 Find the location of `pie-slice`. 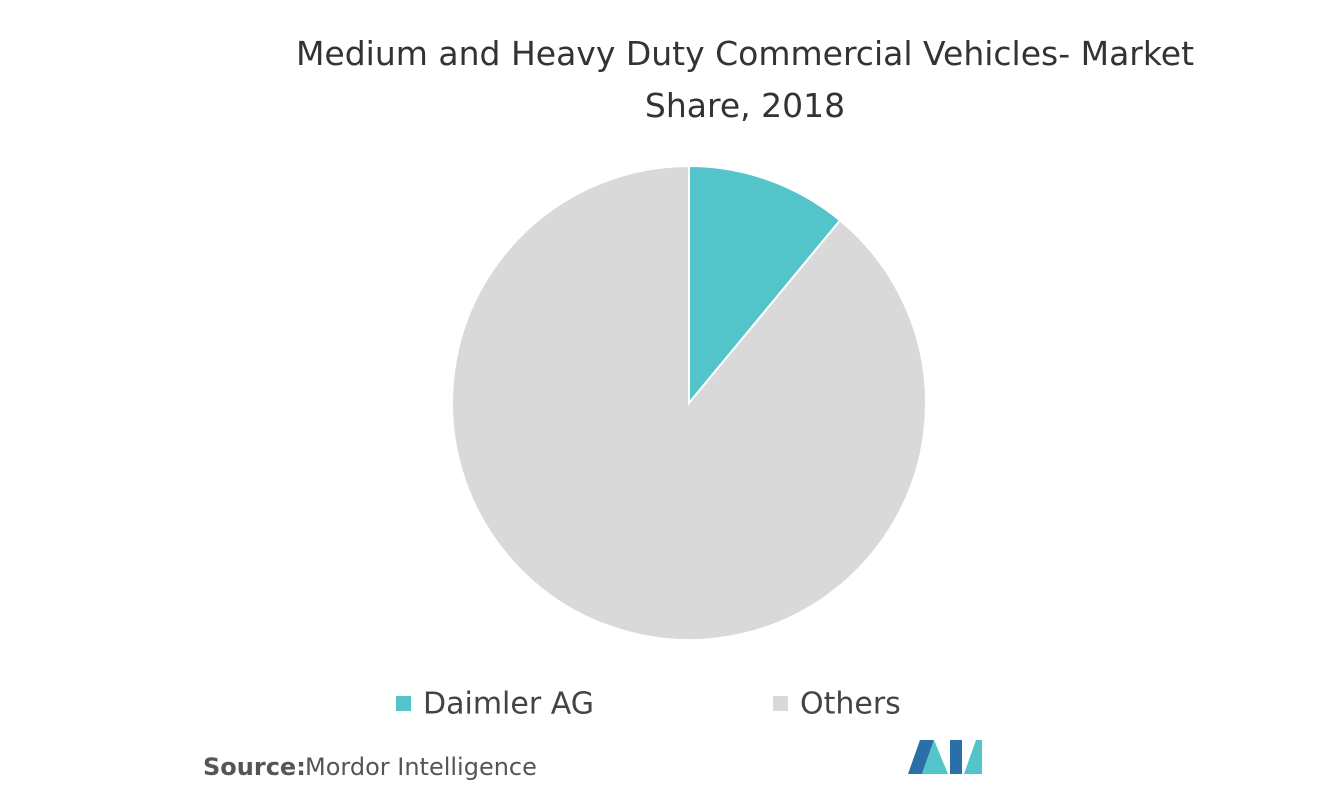

pie-slice is located at coordinates (765, 285).